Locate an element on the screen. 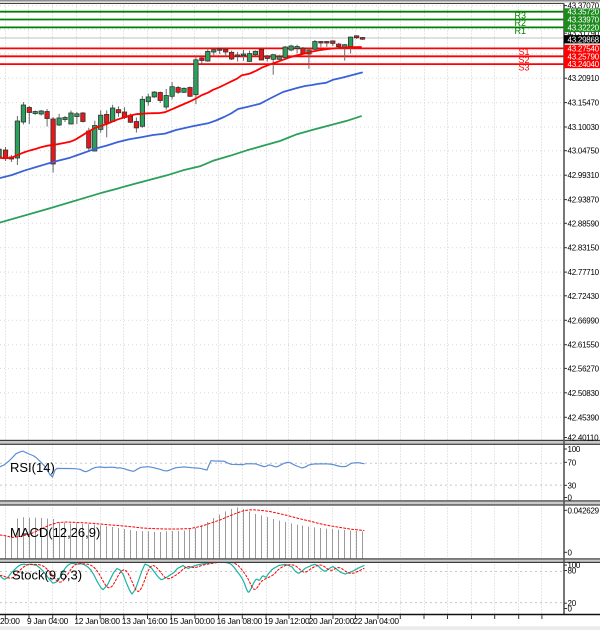  svg-text: S2 is located at coordinates (523, 60).